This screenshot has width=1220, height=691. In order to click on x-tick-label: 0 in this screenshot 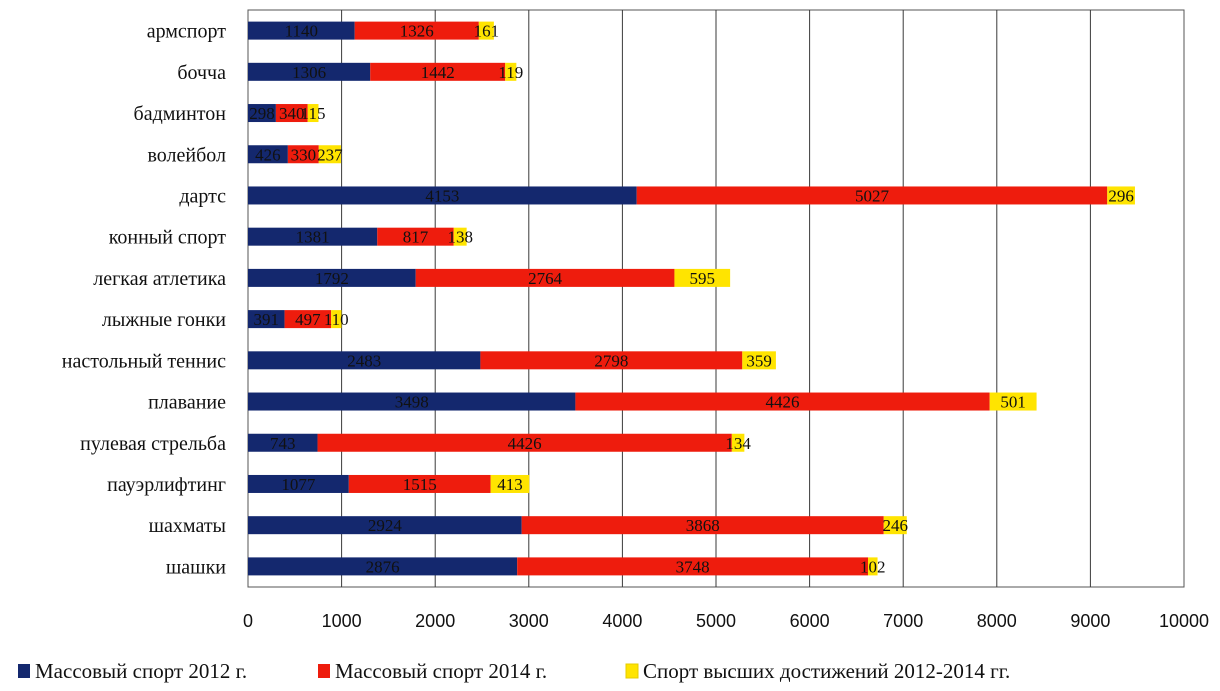, I will do `click(248, 621)`.